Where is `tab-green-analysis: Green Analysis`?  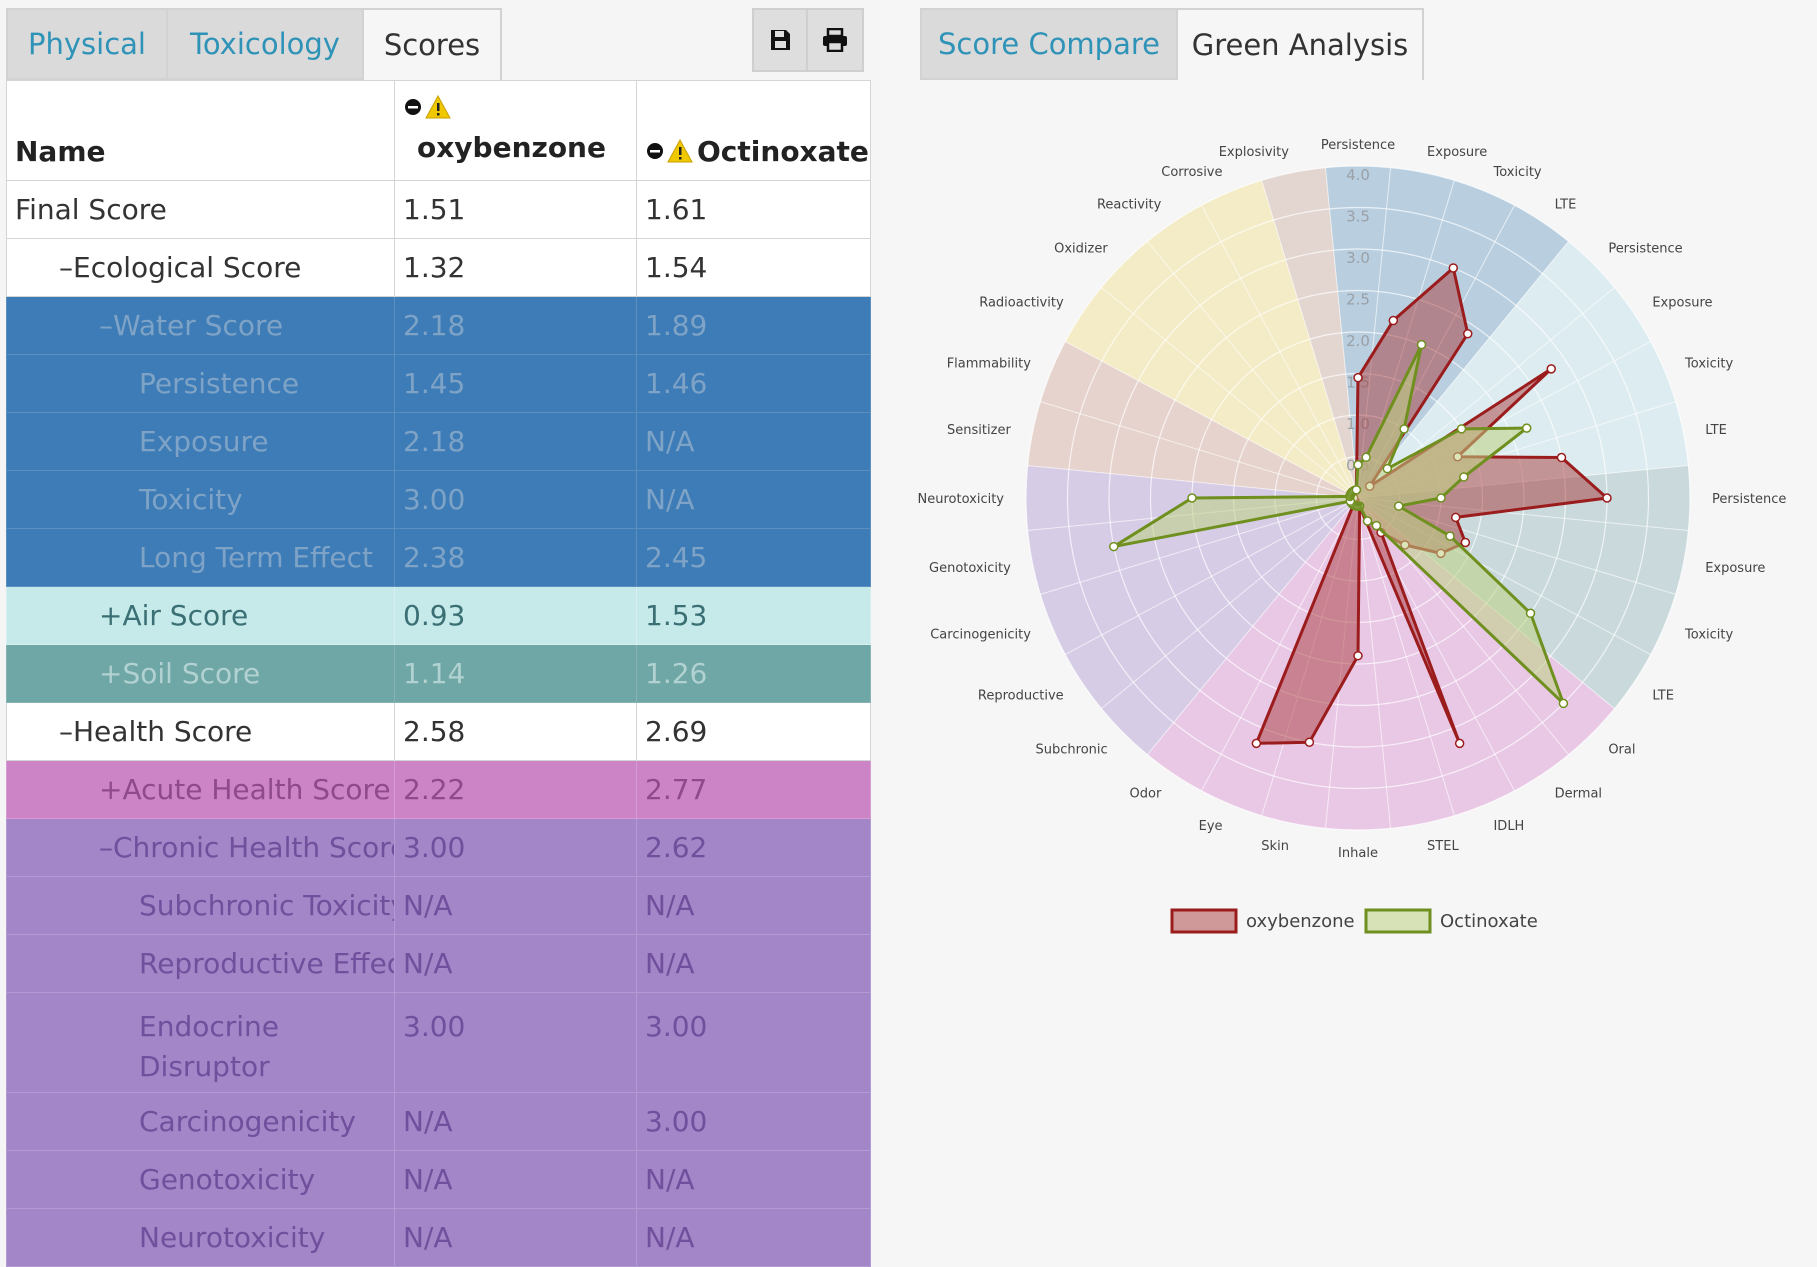
tab-green-analysis: Green Analysis is located at coordinates (1300, 44).